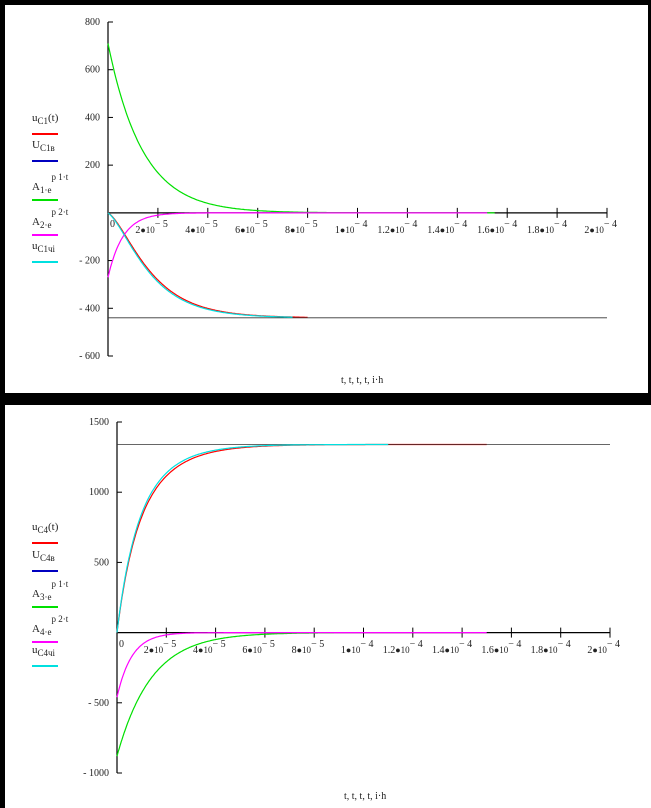  What do you see at coordinates (357, 647) in the screenshot?
I see `x-tick-label: 1●10− 4` at bounding box center [357, 647].